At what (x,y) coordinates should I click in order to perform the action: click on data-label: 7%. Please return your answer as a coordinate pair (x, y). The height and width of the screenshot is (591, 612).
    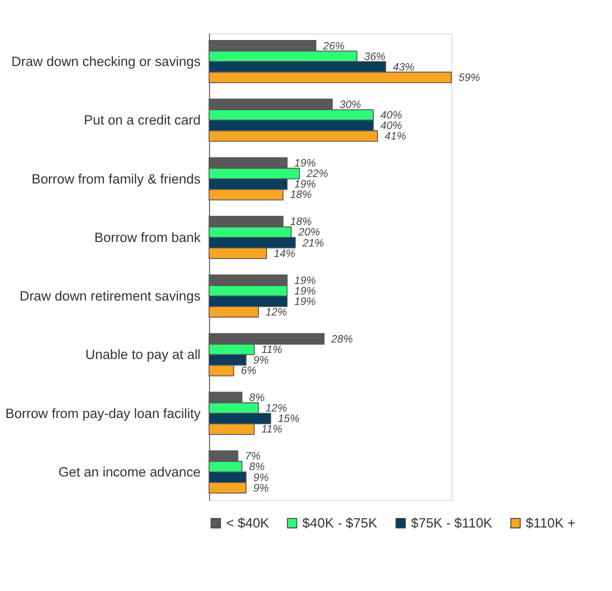
    Looking at the image, I should click on (253, 456).